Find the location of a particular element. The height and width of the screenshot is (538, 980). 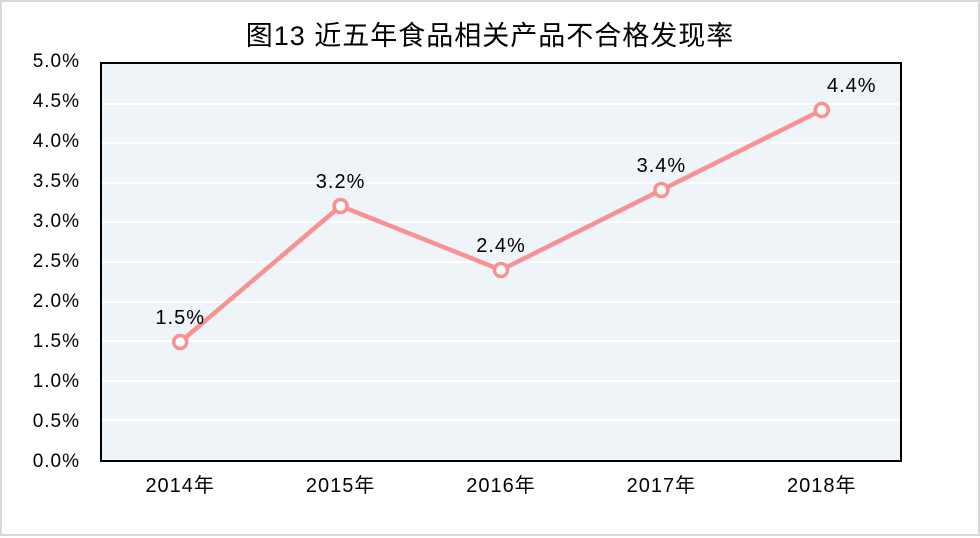

data-label: 2.4% is located at coordinates (501, 246).